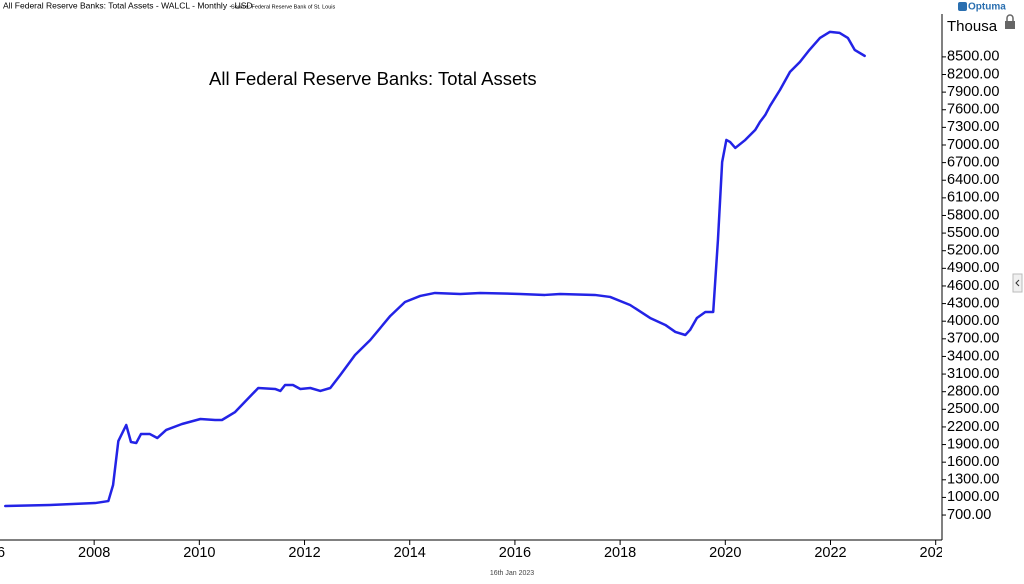 The height and width of the screenshot is (584, 1024). Describe the element at coordinates (973, 444) in the screenshot. I see `y-tick-label: 1900.00` at that location.